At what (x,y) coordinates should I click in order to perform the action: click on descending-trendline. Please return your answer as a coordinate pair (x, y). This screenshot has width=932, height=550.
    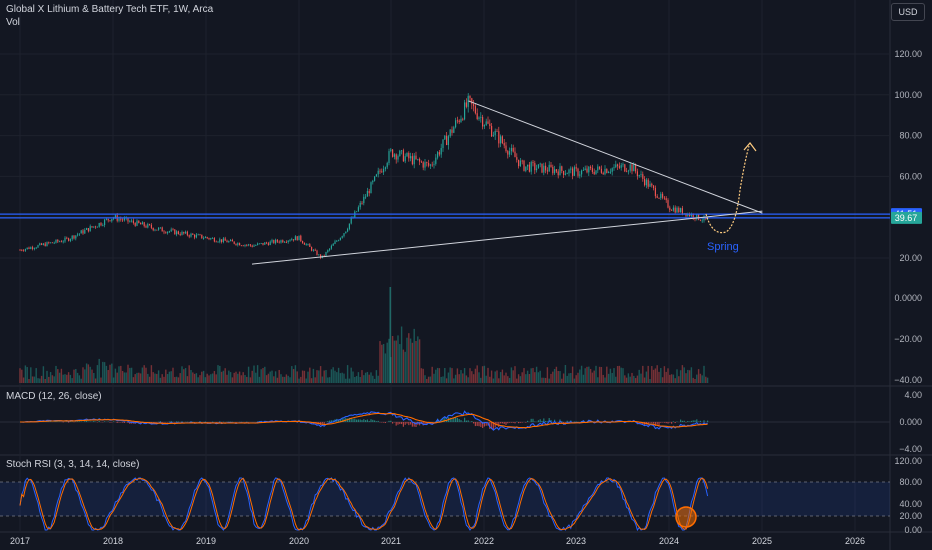
    Looking at the image, I should click on (615, 157).